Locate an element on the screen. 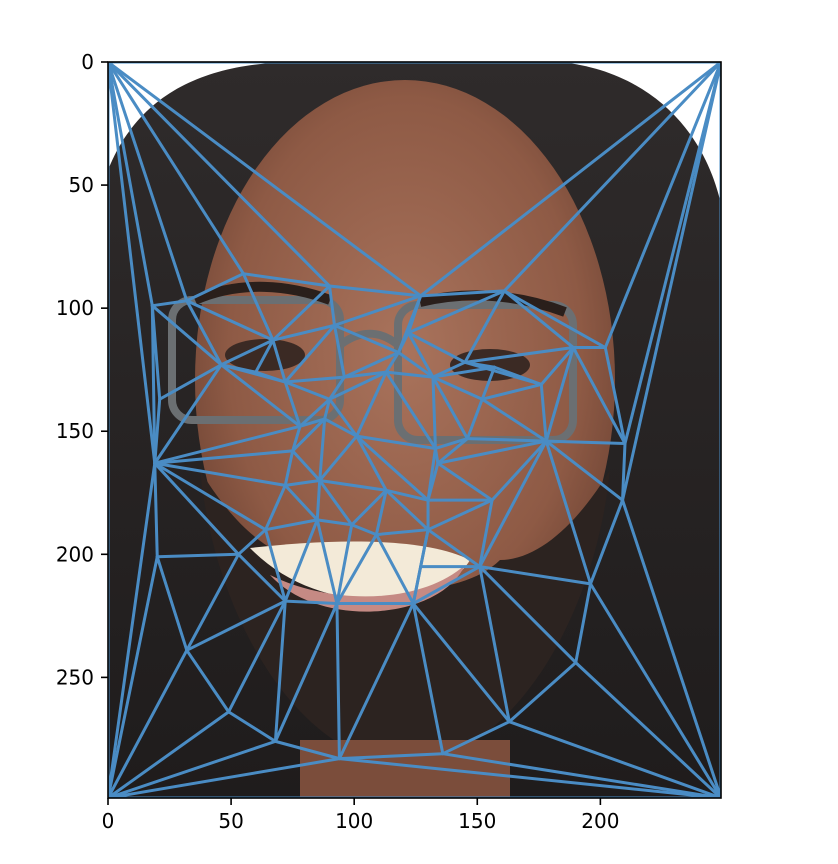 The height and width of the screenshot is (864, 838). x-tick-label: 0 is located at coordinates (108, 821).